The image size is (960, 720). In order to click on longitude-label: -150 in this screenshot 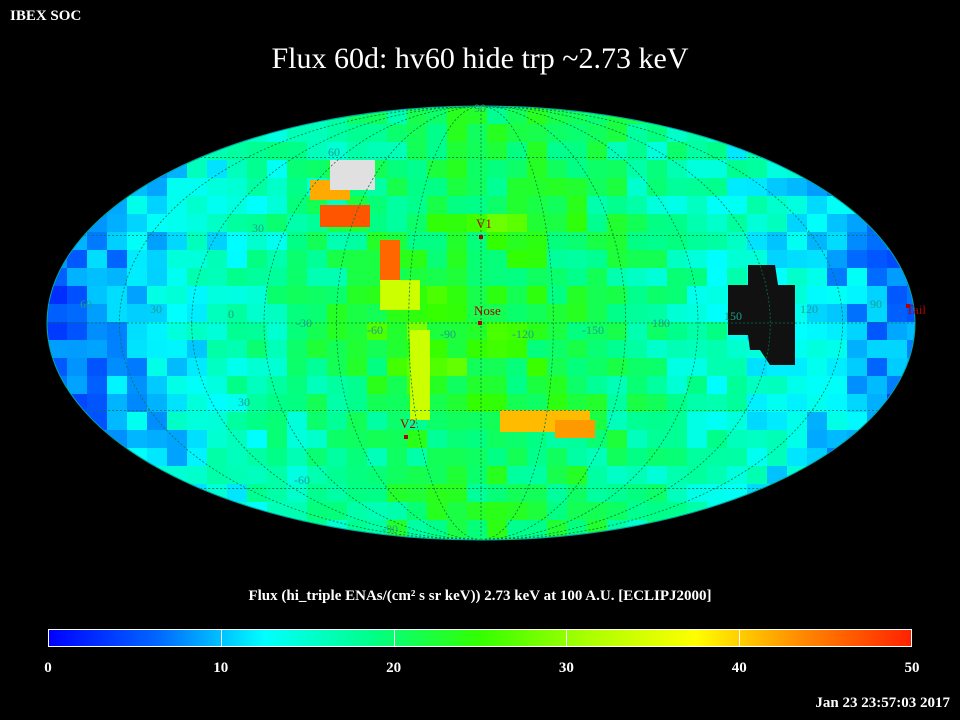, I will do `click(593, 330)`.